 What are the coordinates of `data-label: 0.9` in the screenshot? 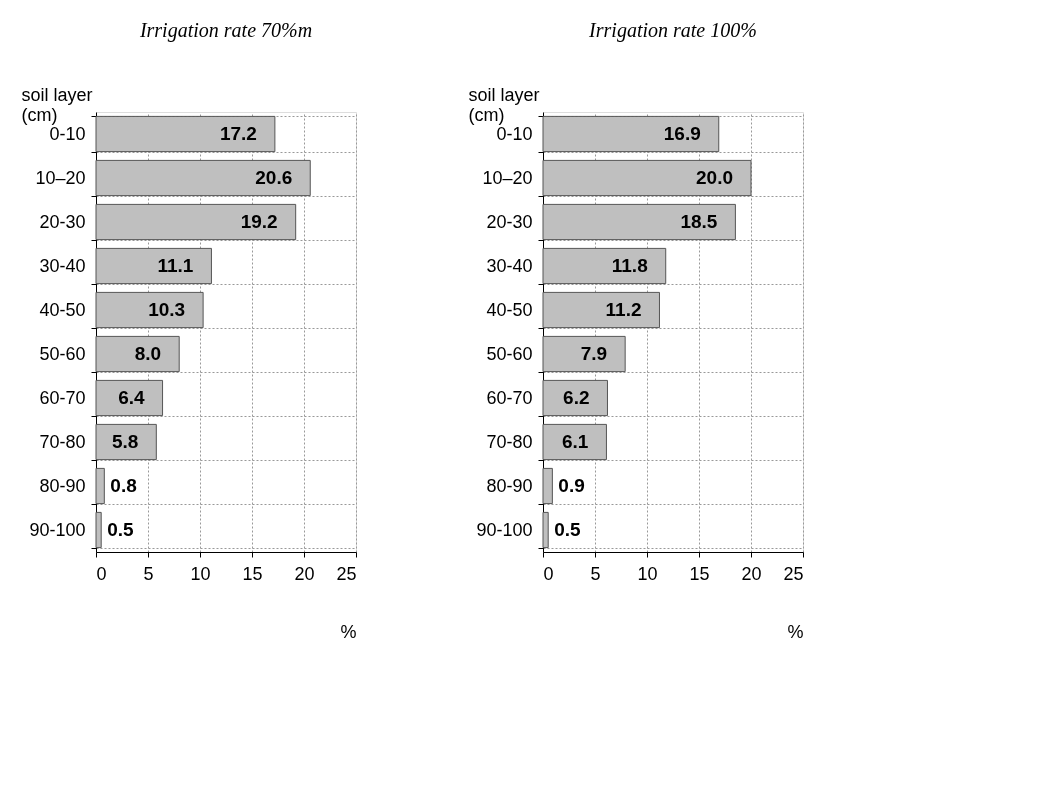 It's located at (571, 485).